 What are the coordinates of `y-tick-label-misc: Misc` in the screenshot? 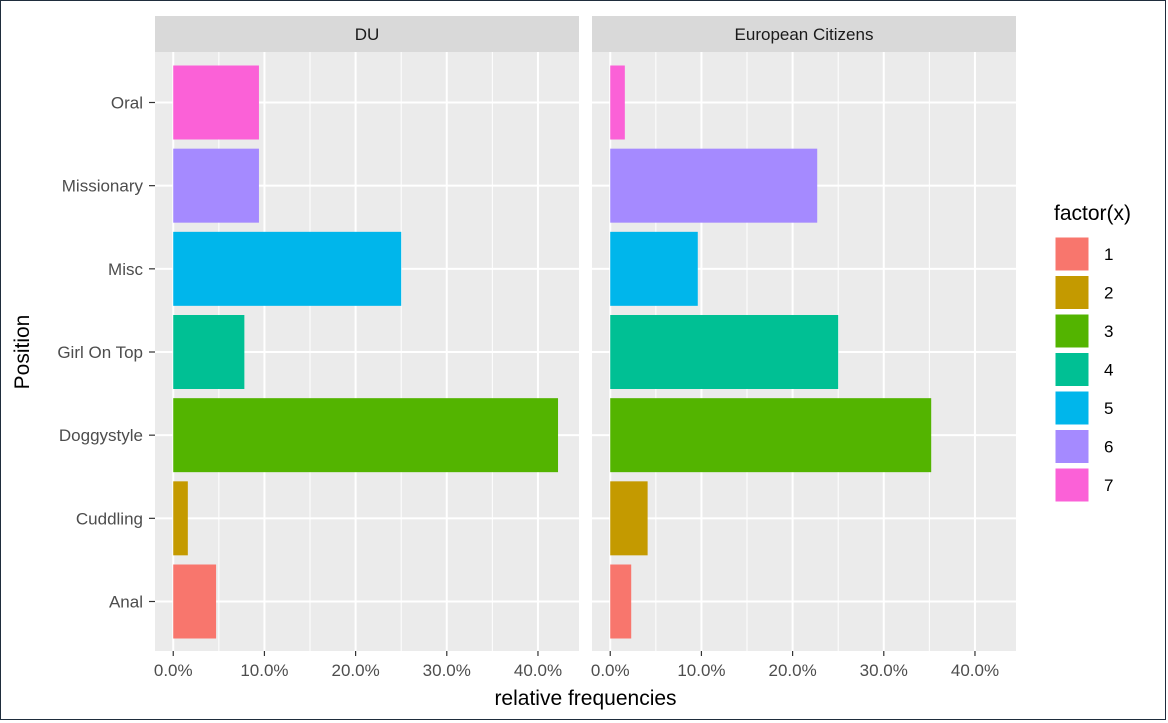 It's located at (125, 269).